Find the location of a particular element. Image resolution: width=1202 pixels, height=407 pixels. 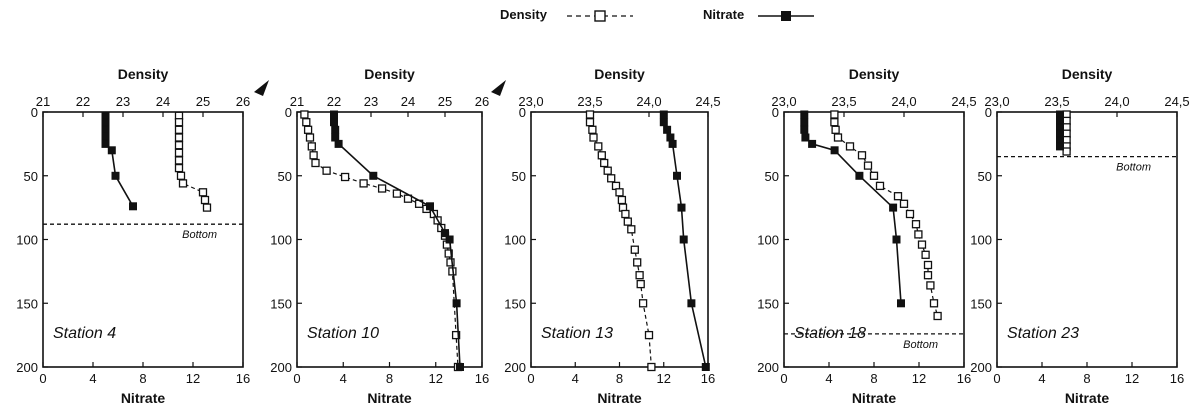

depth-tick-label: 50 is located at coordinates (772, 176).